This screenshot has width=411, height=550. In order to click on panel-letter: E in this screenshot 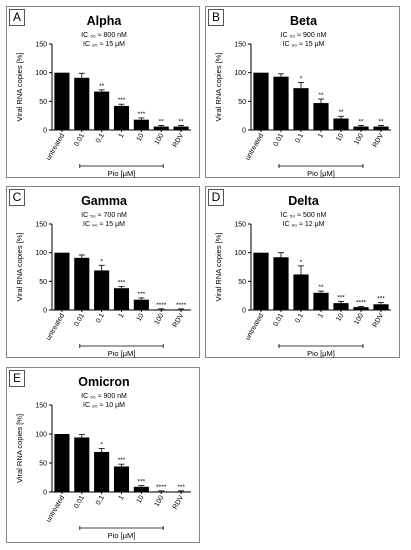, I will do `click(17, 378)`.